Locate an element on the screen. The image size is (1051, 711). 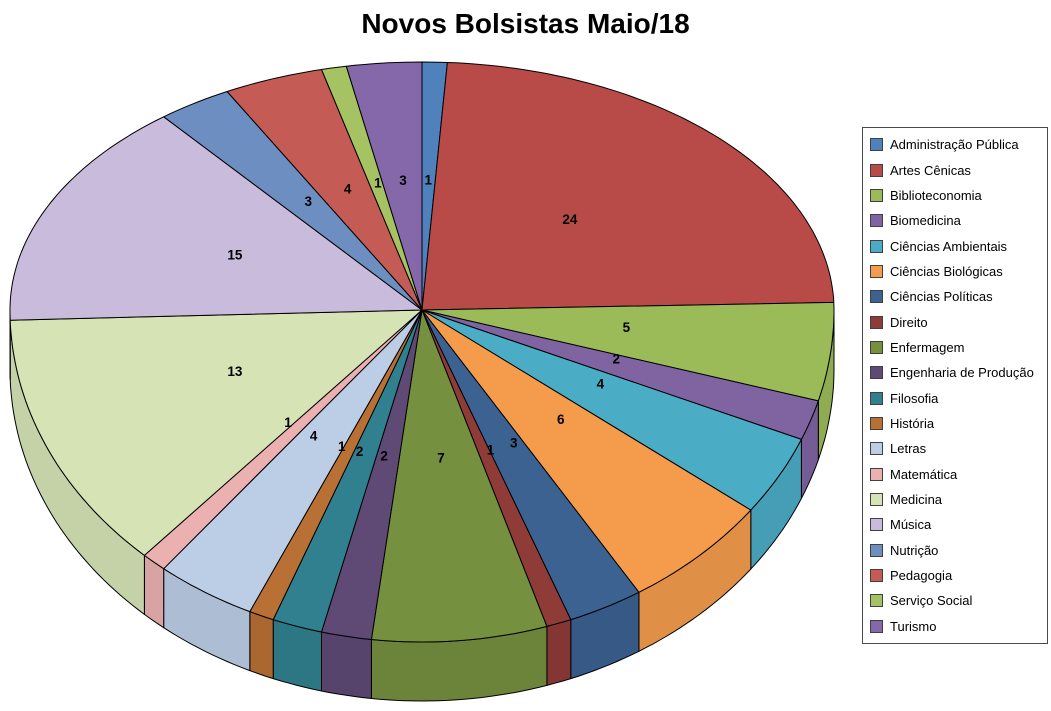
legend-label: Serviço Social is located at coordinates (931, 601).